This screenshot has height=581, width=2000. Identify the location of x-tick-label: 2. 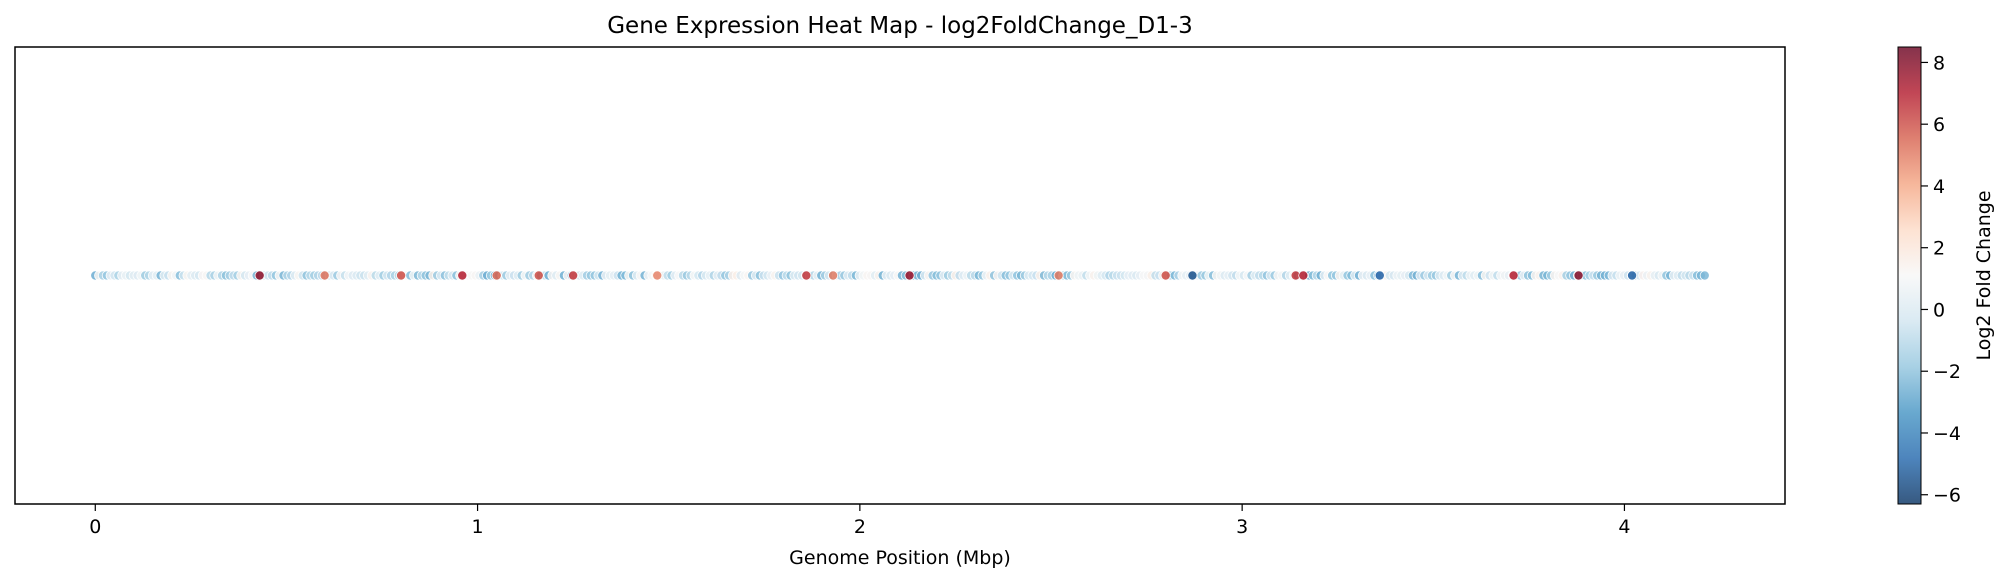
(860, 527).